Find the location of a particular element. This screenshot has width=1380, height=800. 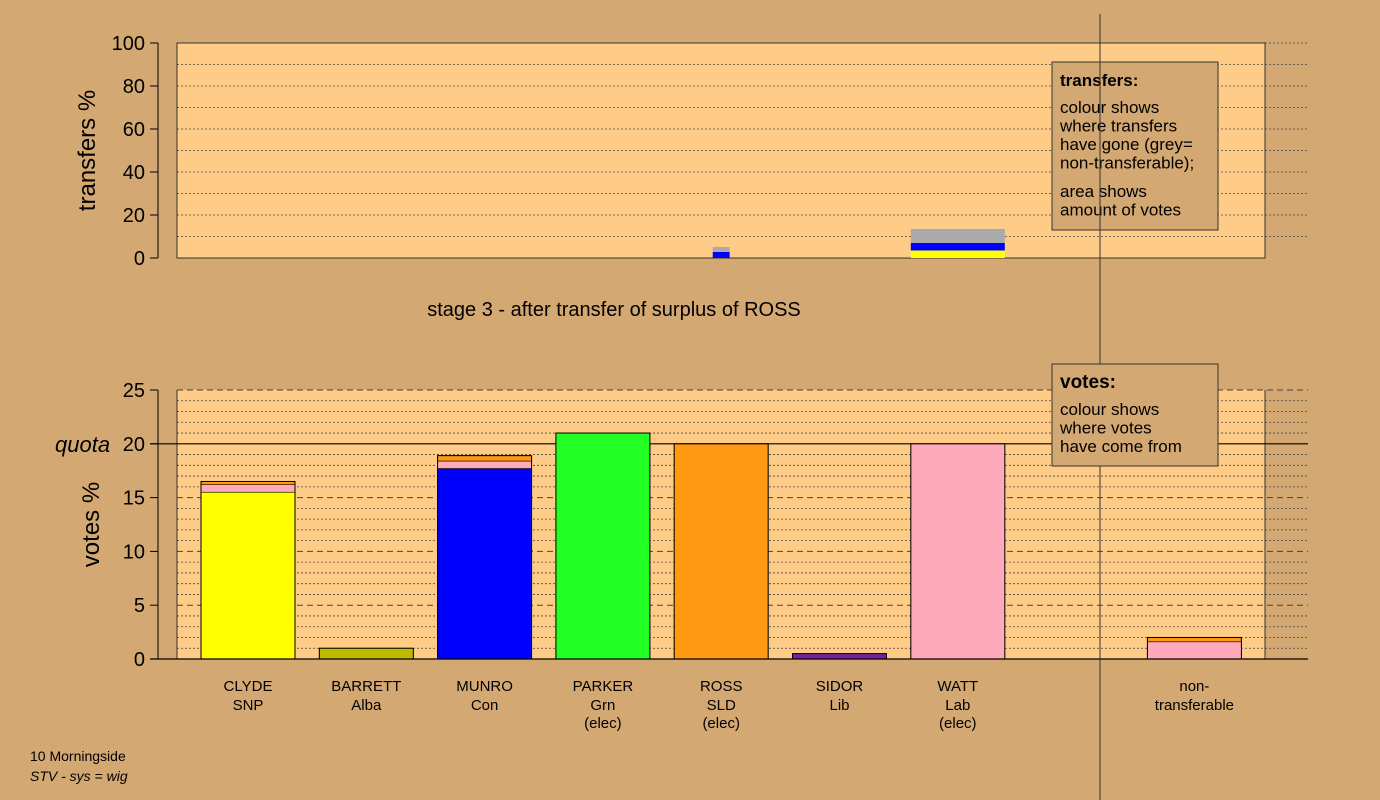

legend-line: where transfers is located at coordinates (1118, 126).